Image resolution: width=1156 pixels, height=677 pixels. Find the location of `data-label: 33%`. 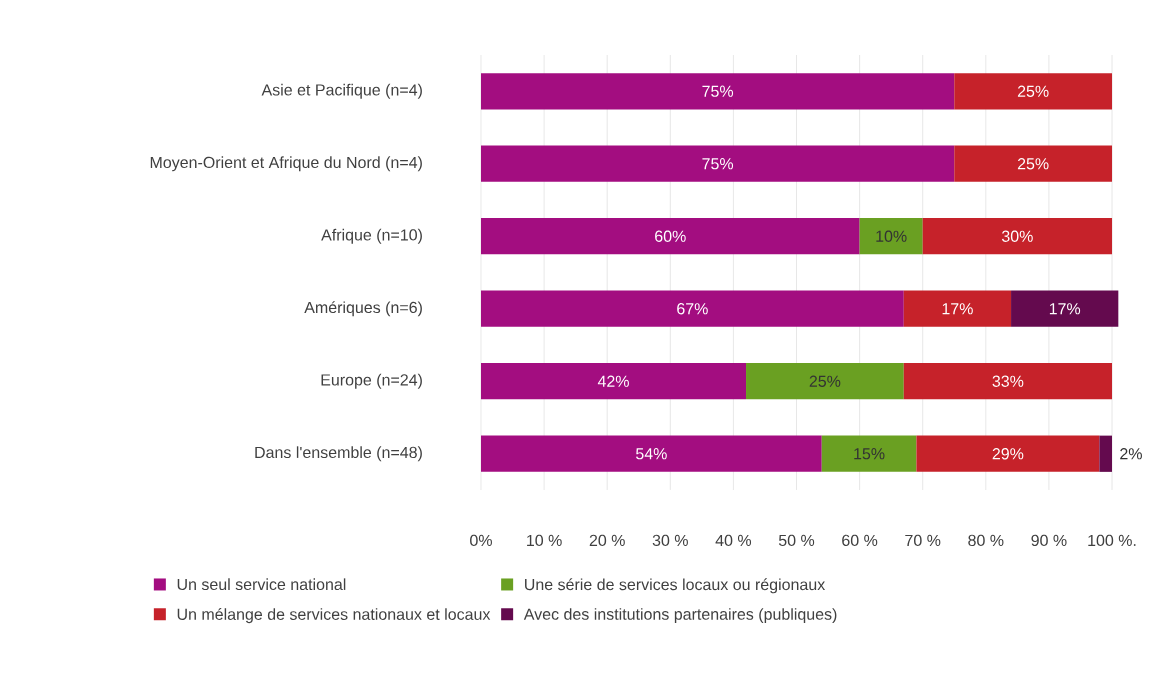

data-label: 33% is located at coordinates (1008, 381).